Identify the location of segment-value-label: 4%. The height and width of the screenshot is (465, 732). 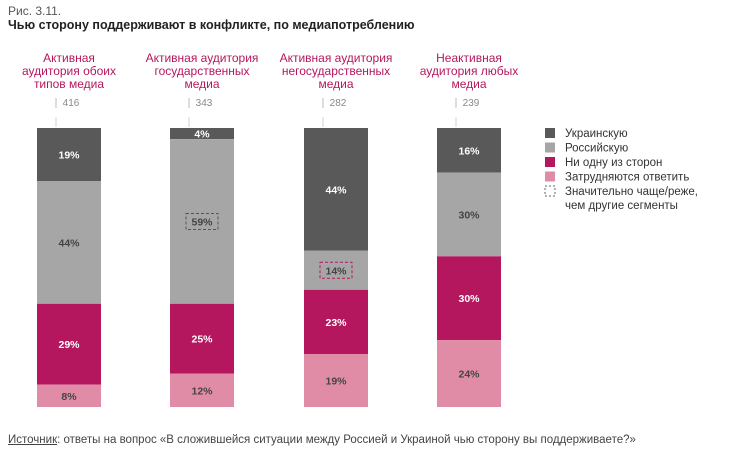
(202, 135).